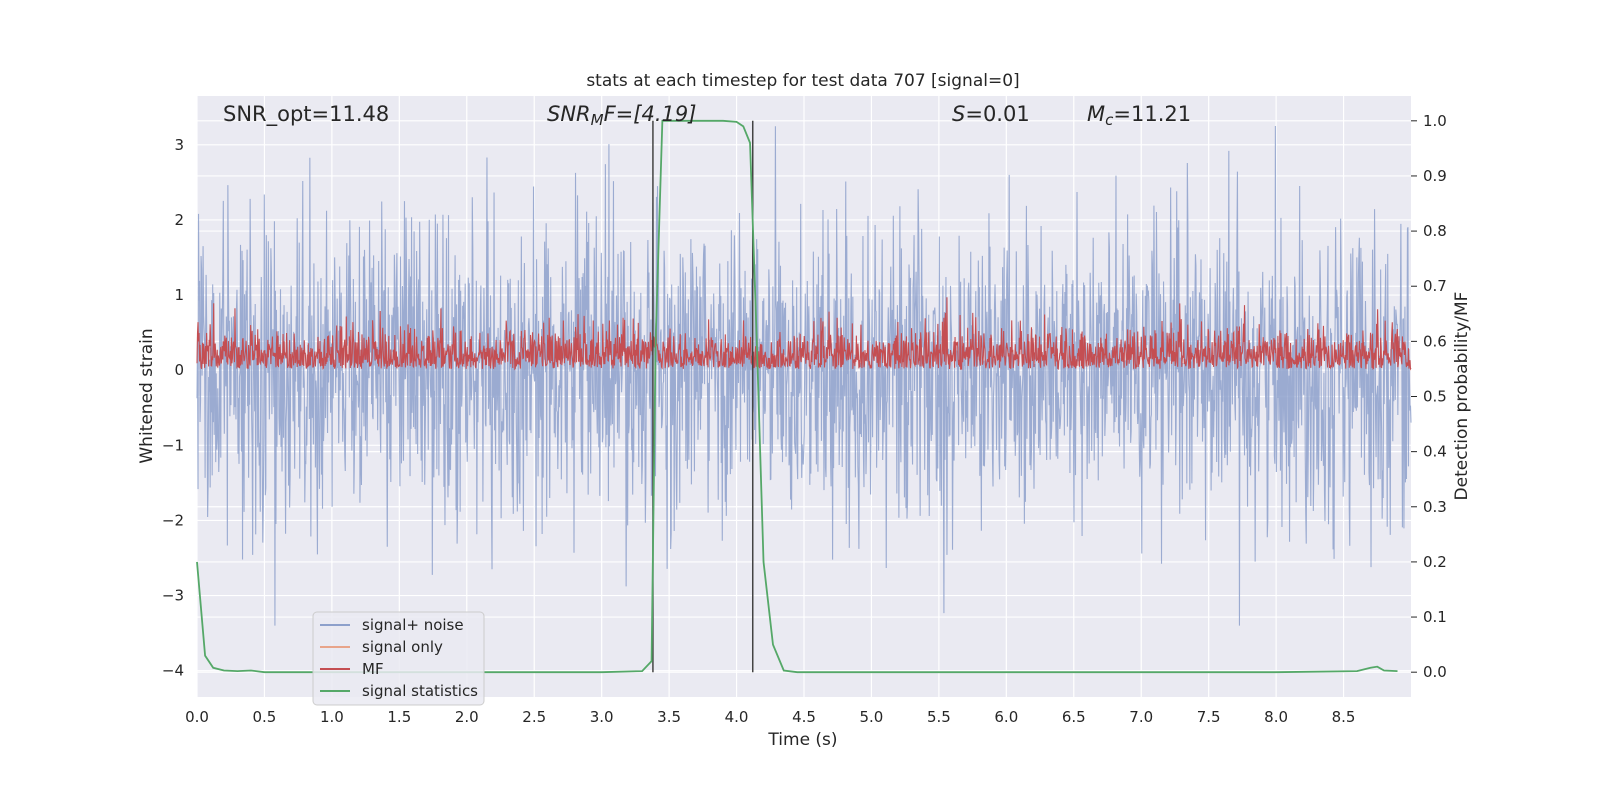 This screenshot has height=800, width=1600. What do you see at coordinates (1435, 286) in the screenshot?
I see `y-right-tick-label: 0.7` at bounding box center [1435, 286].